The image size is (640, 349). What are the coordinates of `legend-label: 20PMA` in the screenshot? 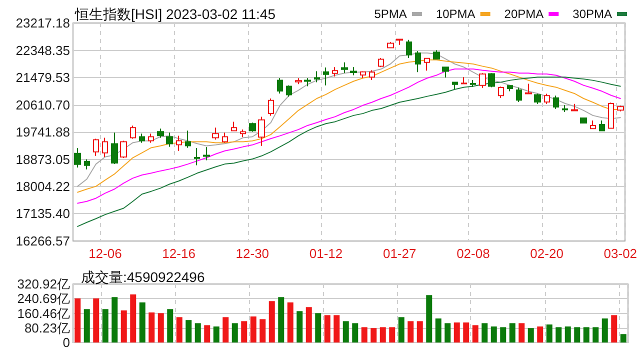 It's located at (524, 14).